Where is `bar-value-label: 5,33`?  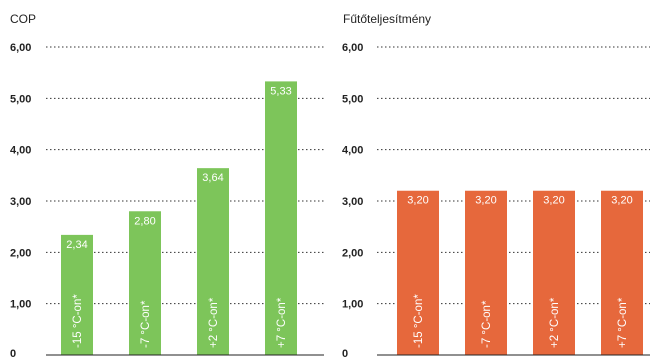 bar-value-label: 5,33 is located at coordinates (280, 91).